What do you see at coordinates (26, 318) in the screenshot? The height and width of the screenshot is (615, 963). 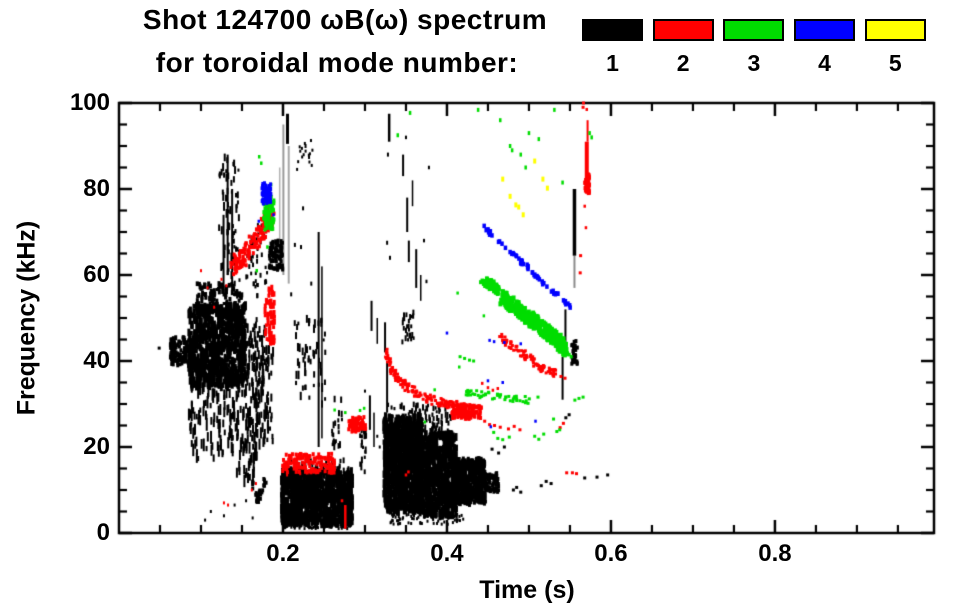 I see `y-axis-title: Frequency (kHz)` at bounding box center [26, 318].